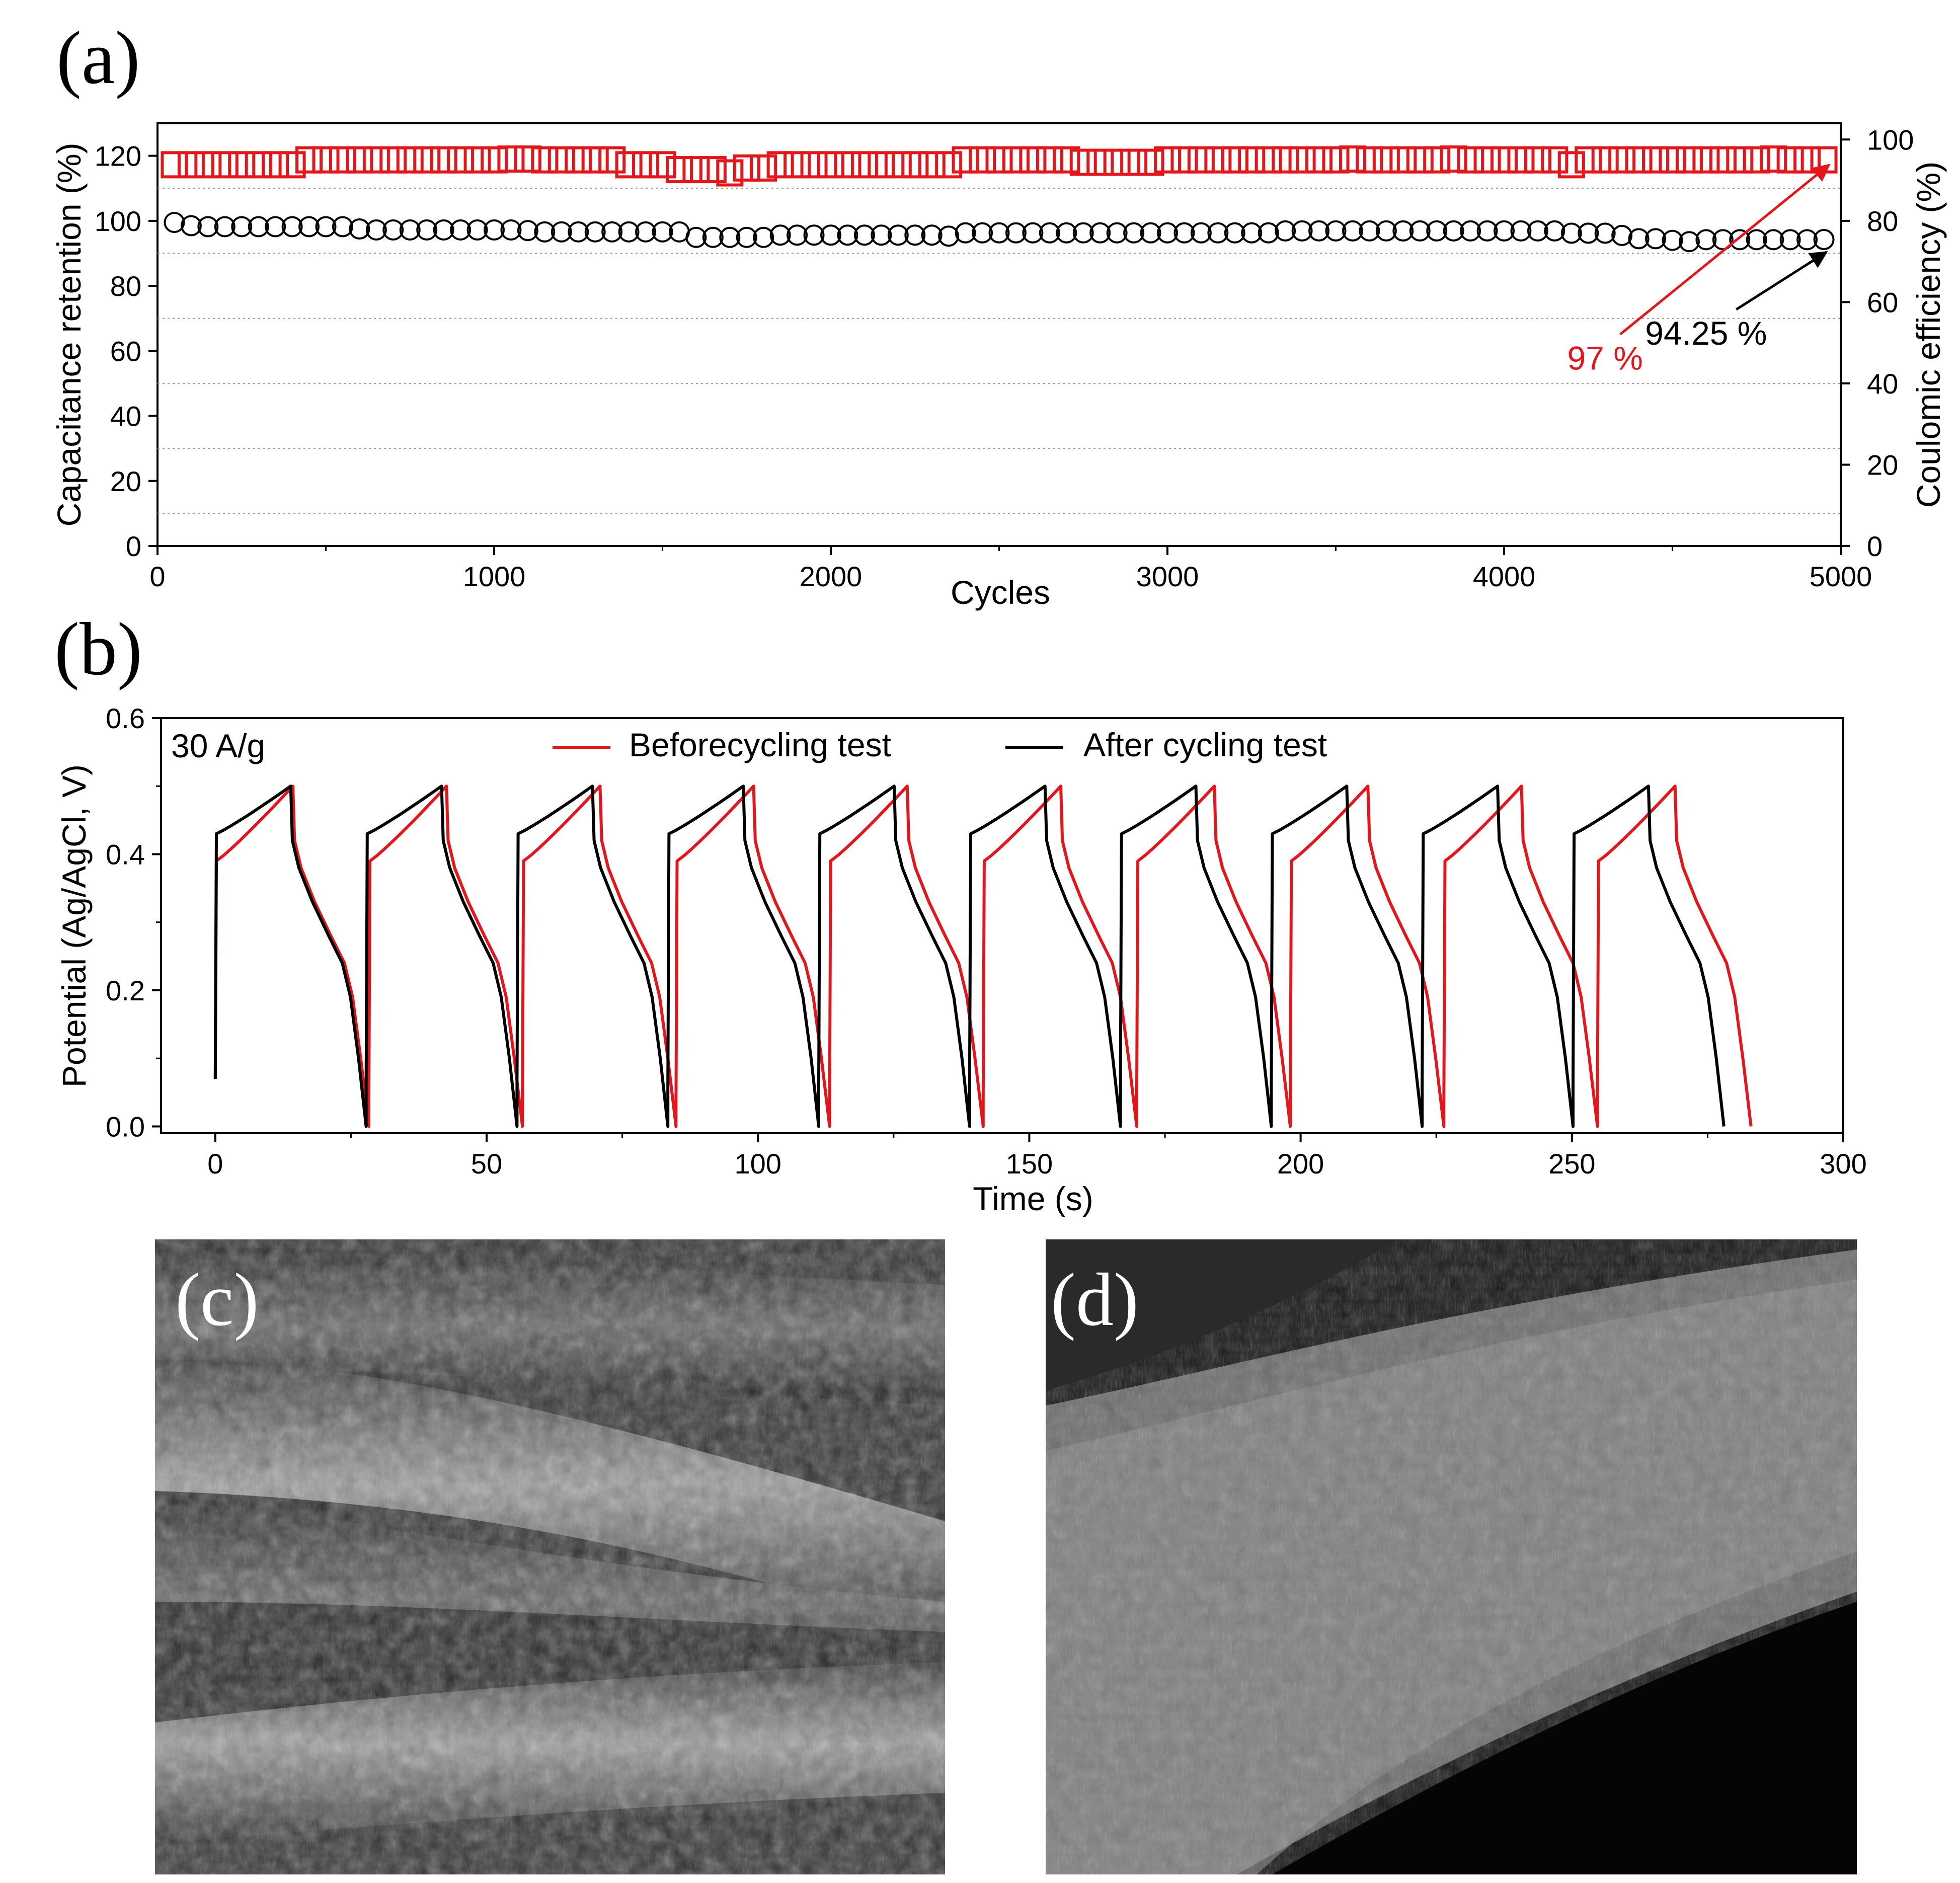 The image size is (1960, 1883). What do you see at coordinates (126, 417) in the screenshot?
I see `y-tick-label: 40` at bounding box center [126, 417].